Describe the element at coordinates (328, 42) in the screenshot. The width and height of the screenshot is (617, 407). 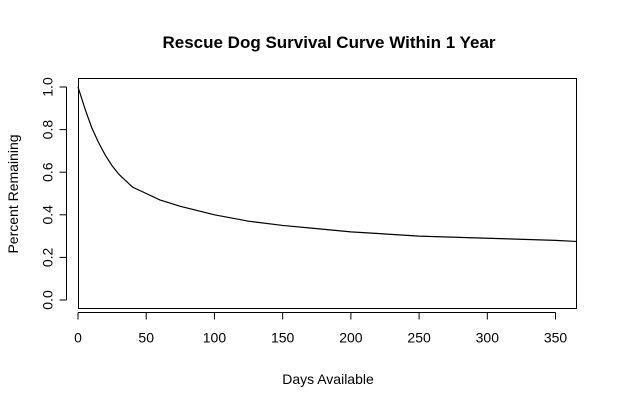
I see `chart-title: Rescue Dog Survival Curve Within 1 Year` at that location.